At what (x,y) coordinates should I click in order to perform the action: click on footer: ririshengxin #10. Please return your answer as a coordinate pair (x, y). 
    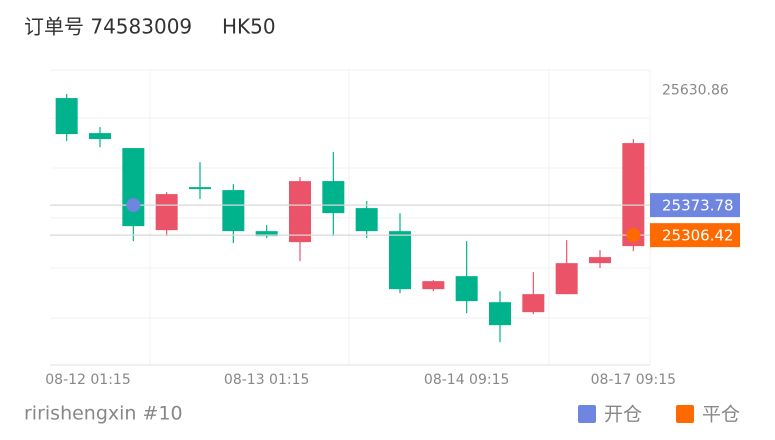
    Looking at the image, I should click on (103, 414).